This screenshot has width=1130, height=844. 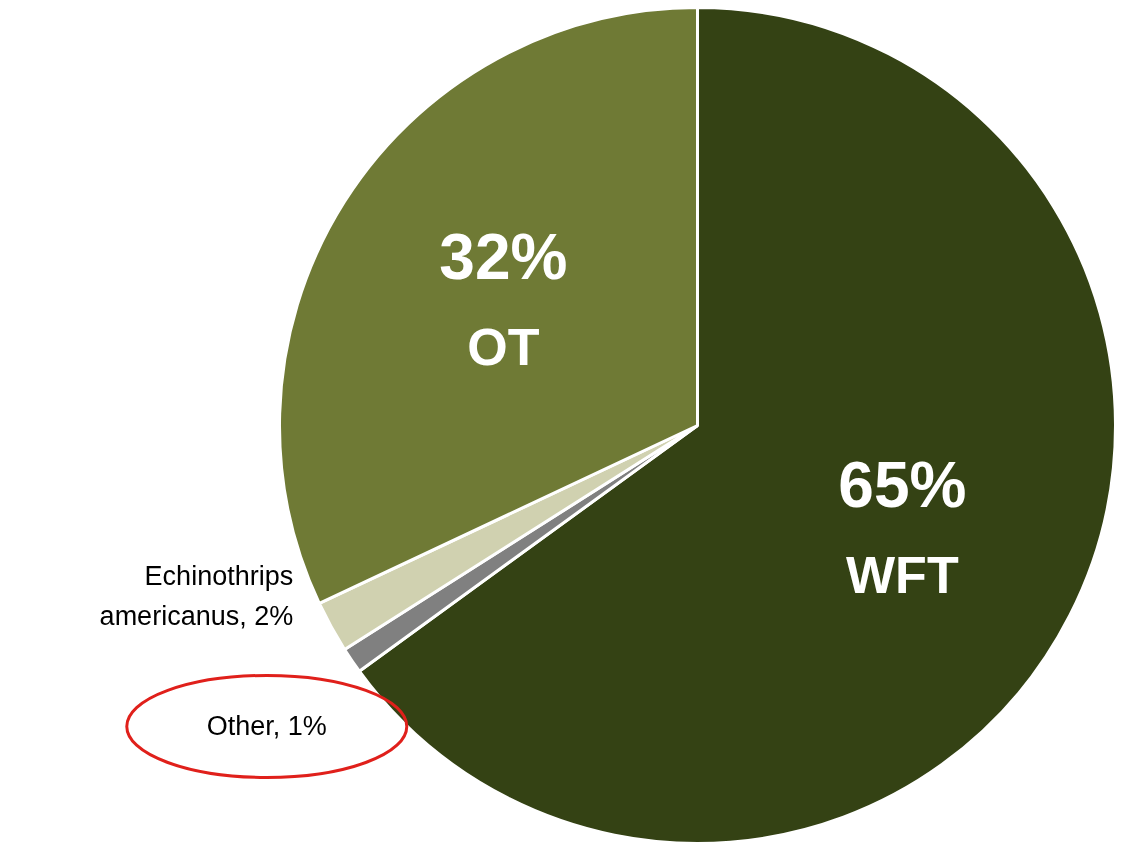 What do you see at coordinates (196, 596) in the screenshot?
I see `slice-label: Echinothrips americanus, 2%` at bounding box center [196, 596].